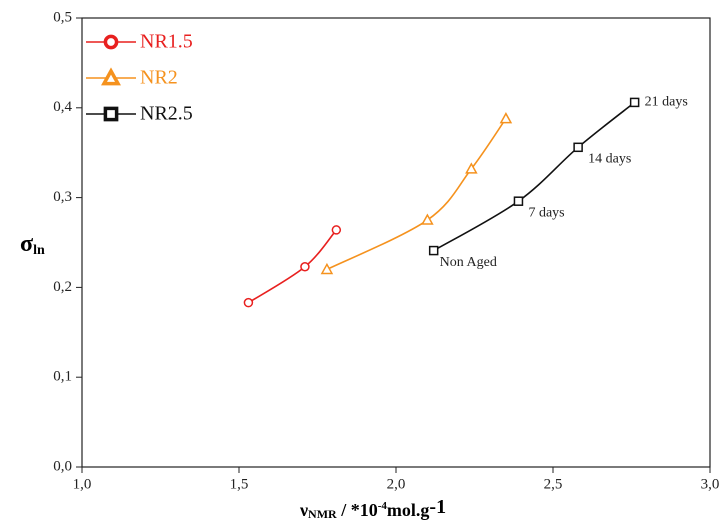 This screenshot has height=530, width=725. What do you see at coordinates (239, 484) in the screenshot?
I see `x-tick-label: 1,5` at bounding box center [239, 484].